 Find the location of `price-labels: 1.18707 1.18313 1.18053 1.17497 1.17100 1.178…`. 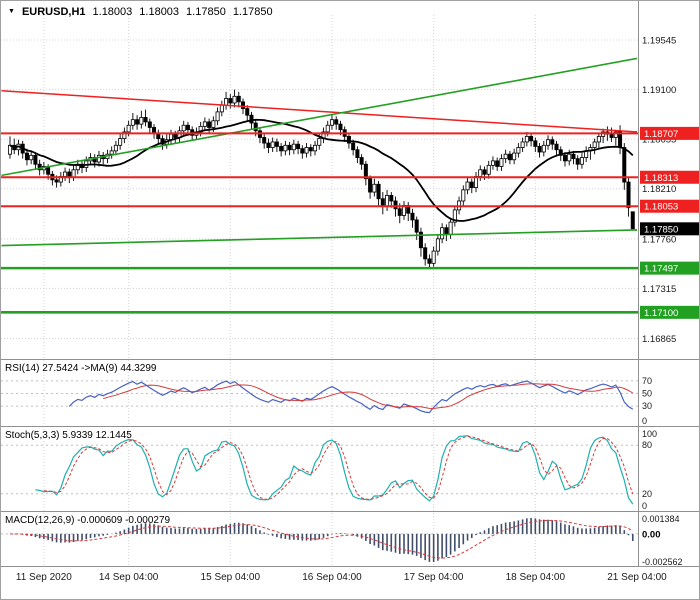

price-labels: 1.18707 1.18313 1.18053 1.17497 1.17100 1.178… is located at coordinates (669, 222).